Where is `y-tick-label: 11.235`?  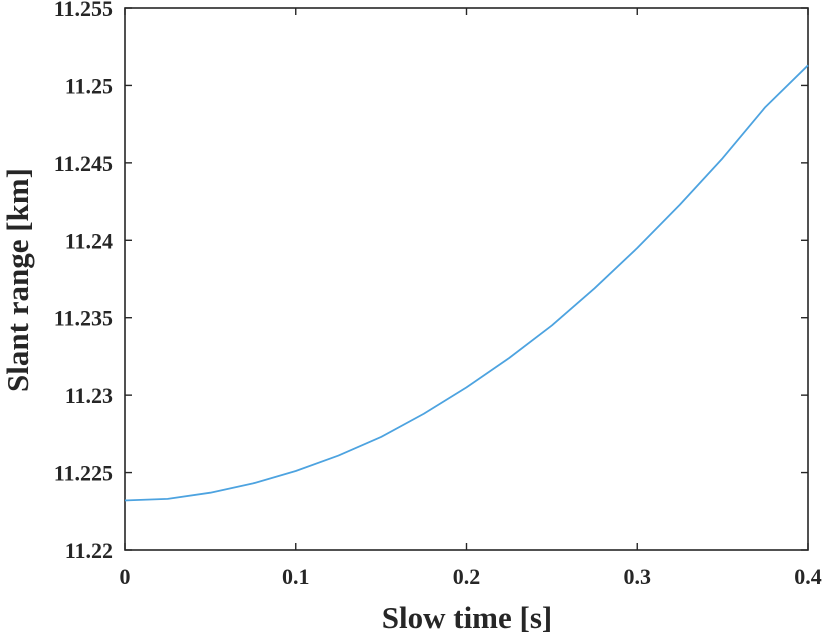 y-tick-label: 11.235 is located at coordinates (83, 318).